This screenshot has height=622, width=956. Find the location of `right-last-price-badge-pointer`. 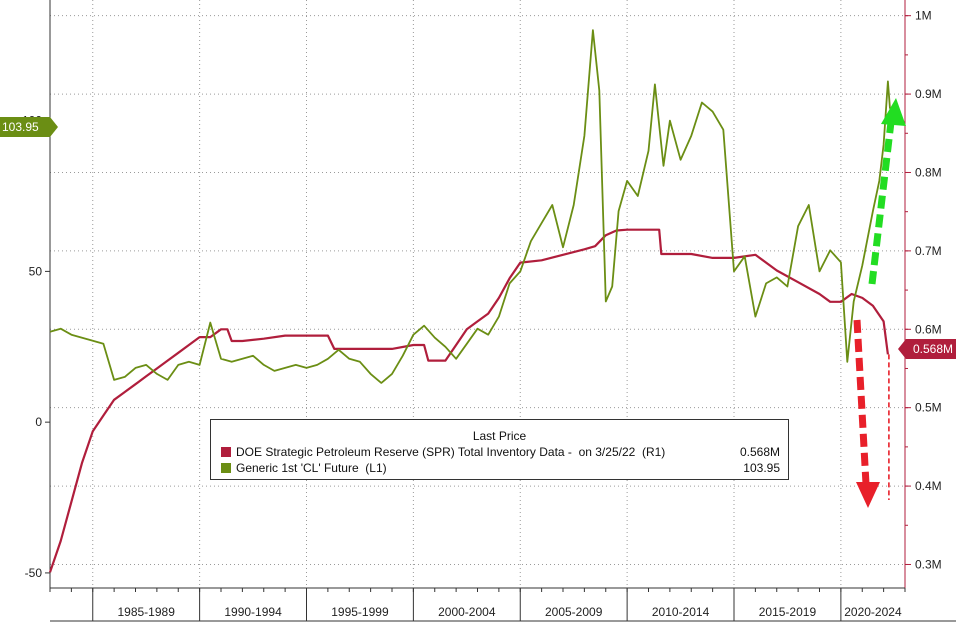

right-last-price-badge-pointer is located at coordinates (902, 349).